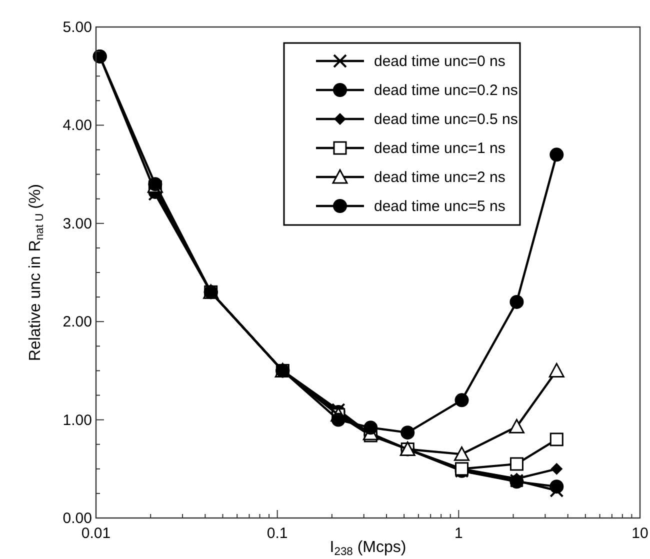  Describe the element at coordinates (277, 533) in the screenshot. I see `x-tick-label: 0.1` at that location.